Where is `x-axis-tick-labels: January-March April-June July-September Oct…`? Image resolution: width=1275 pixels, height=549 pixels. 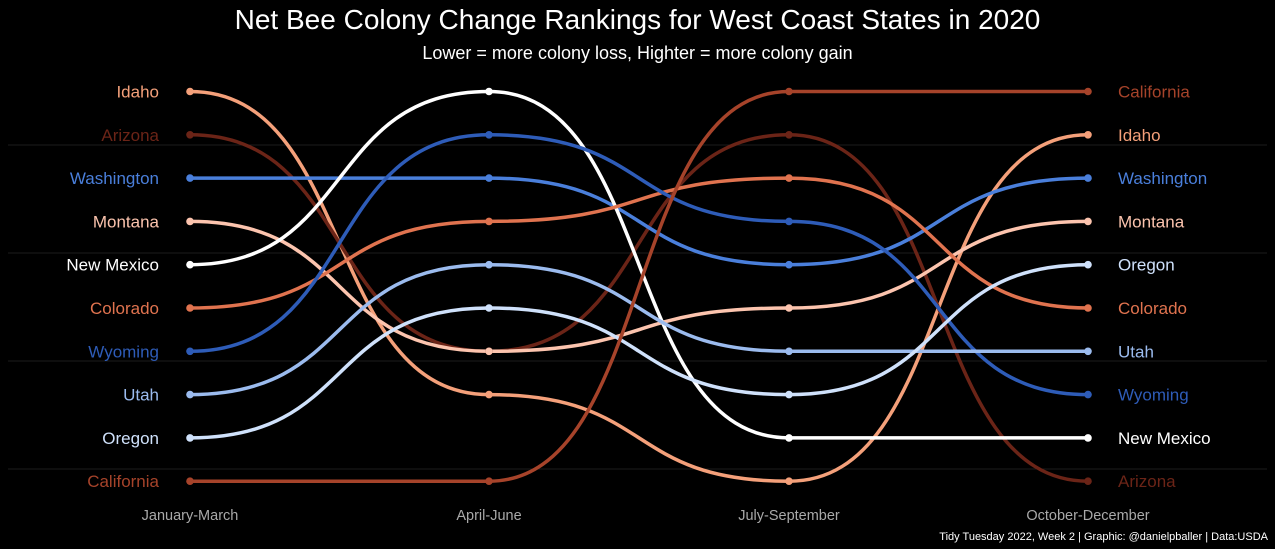 x-axis-tick-labels: January-March April-June July-September Oct… is located at coordinates (646, 516).